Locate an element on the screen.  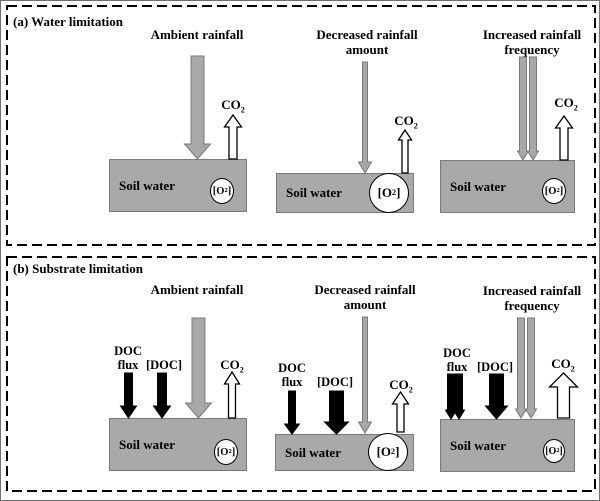
panel-a-title: (a) Water limitation is located at coordinates (68, 21).